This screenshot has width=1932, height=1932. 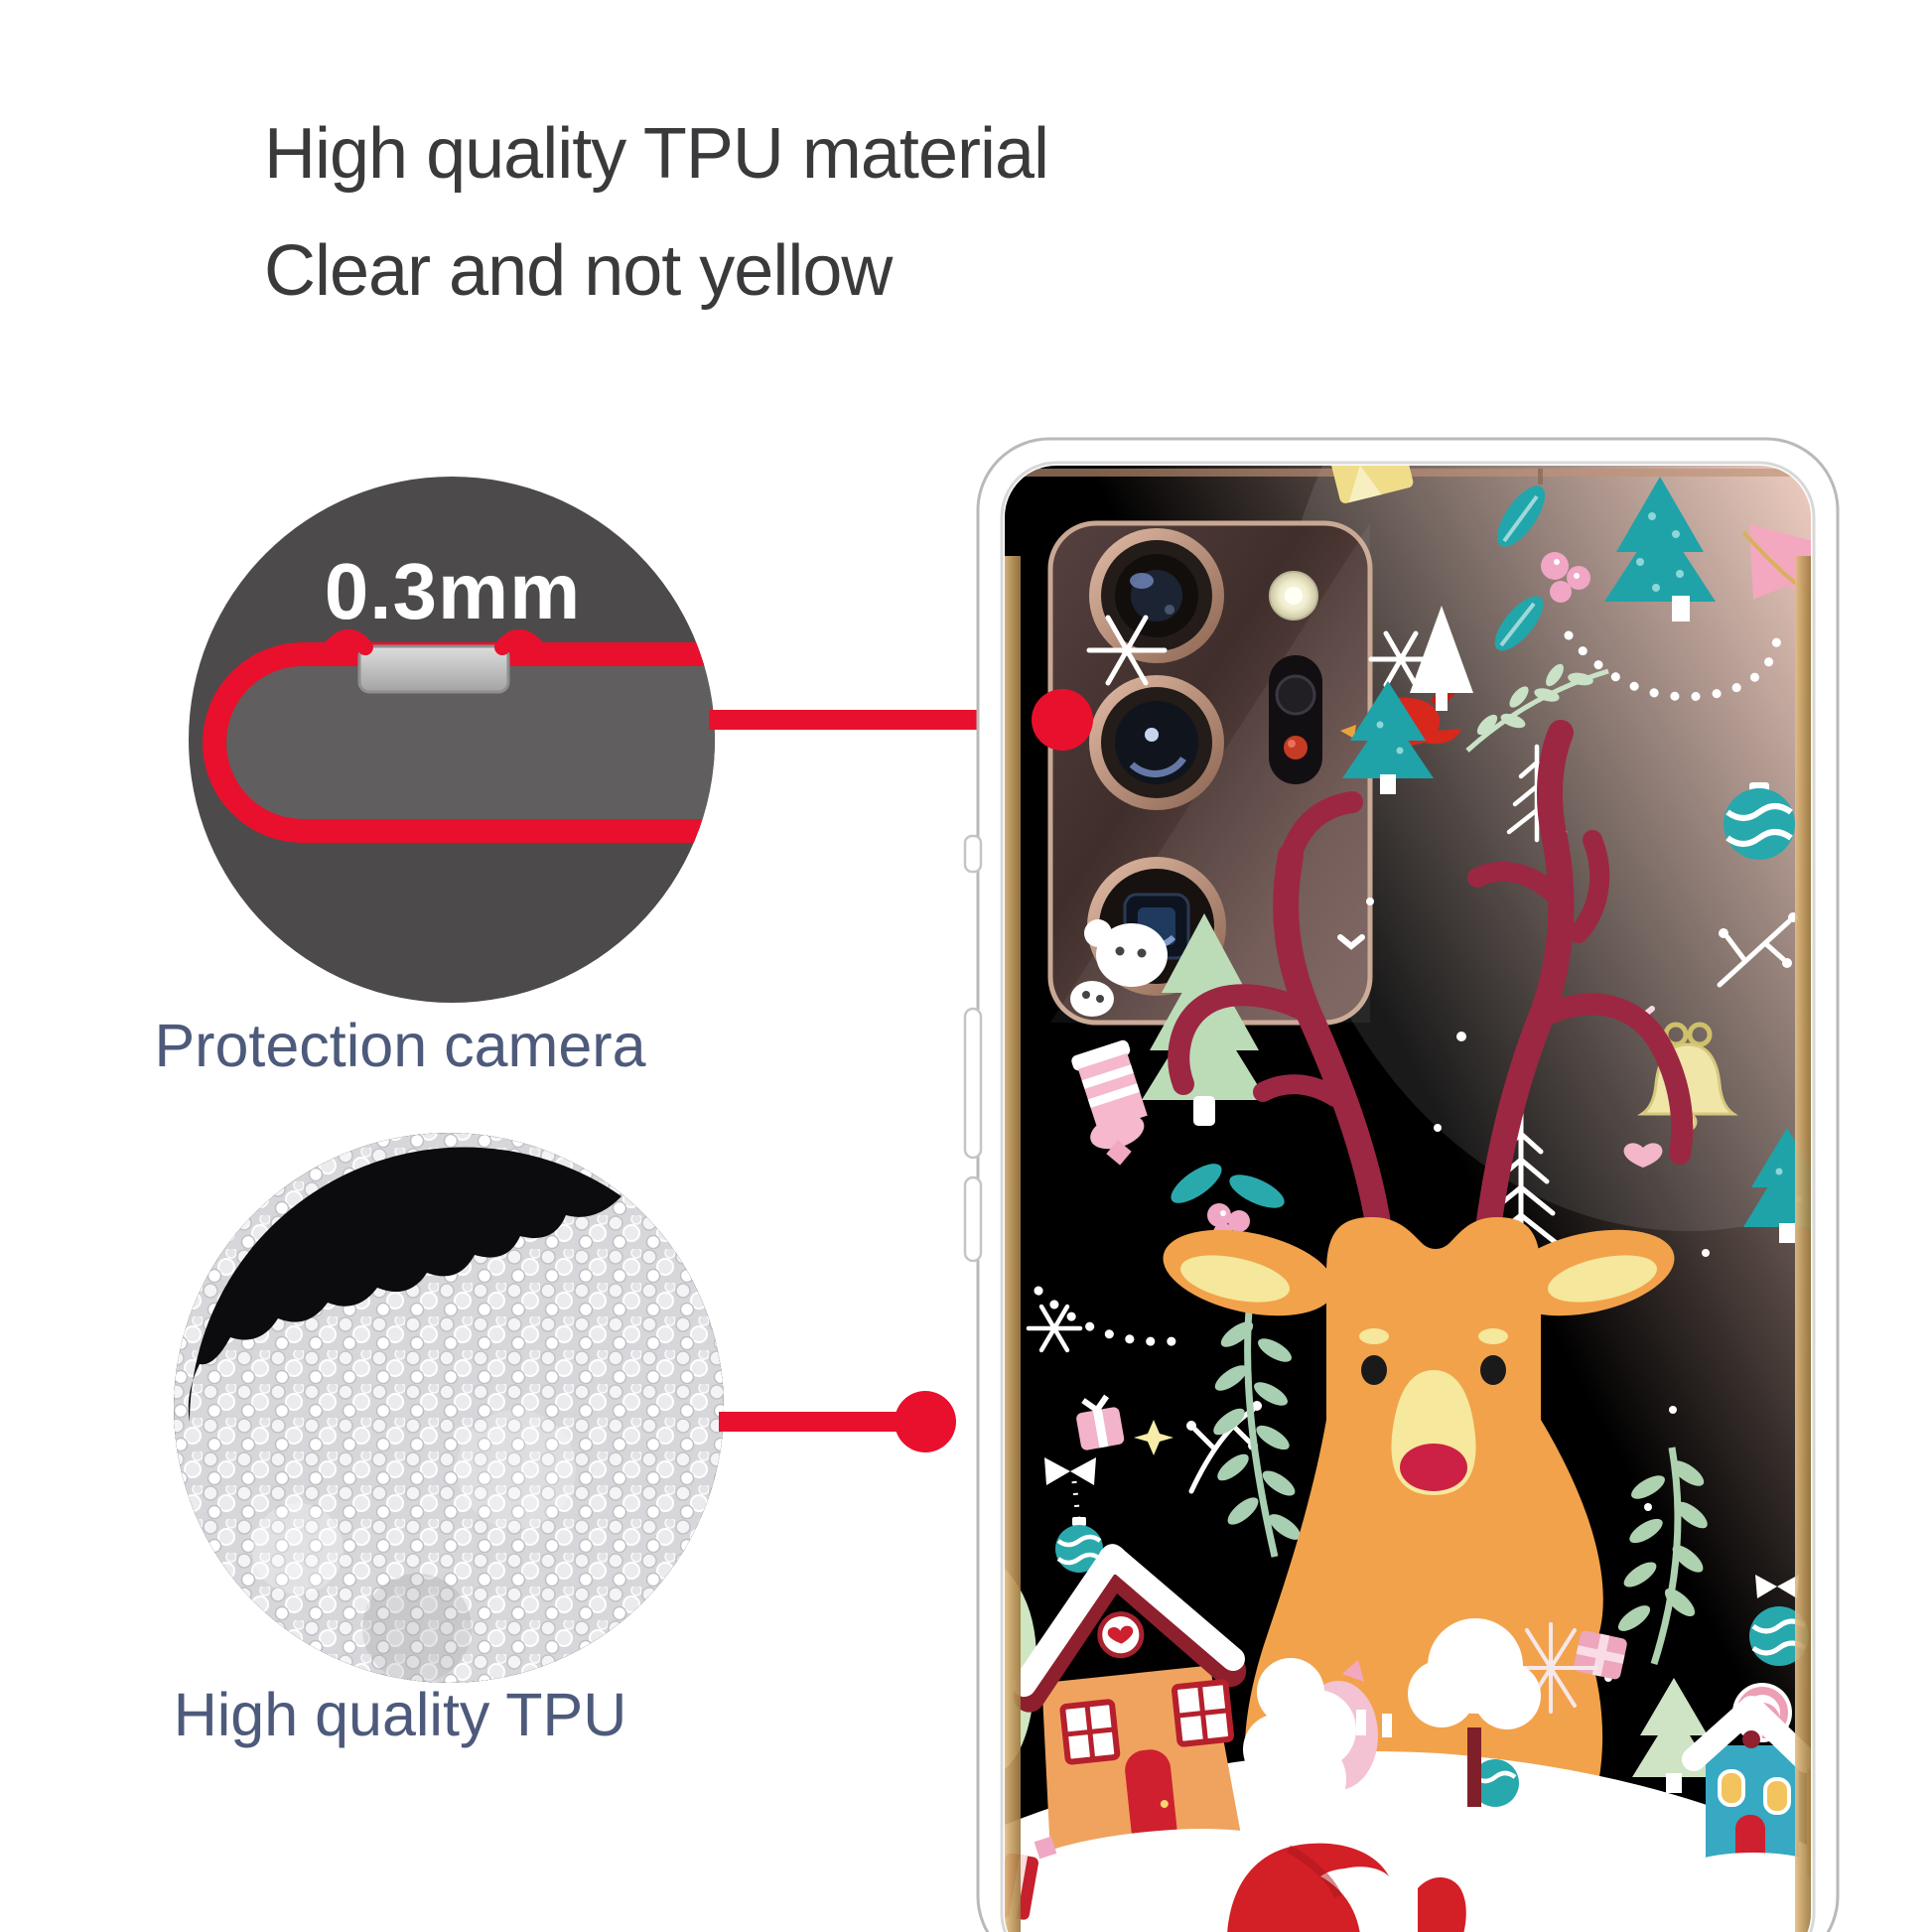 What do you see at coordinates (1803, 1244) in the screenshot?
I see `gold-frame-right` at bounding box center [1803, 1244].